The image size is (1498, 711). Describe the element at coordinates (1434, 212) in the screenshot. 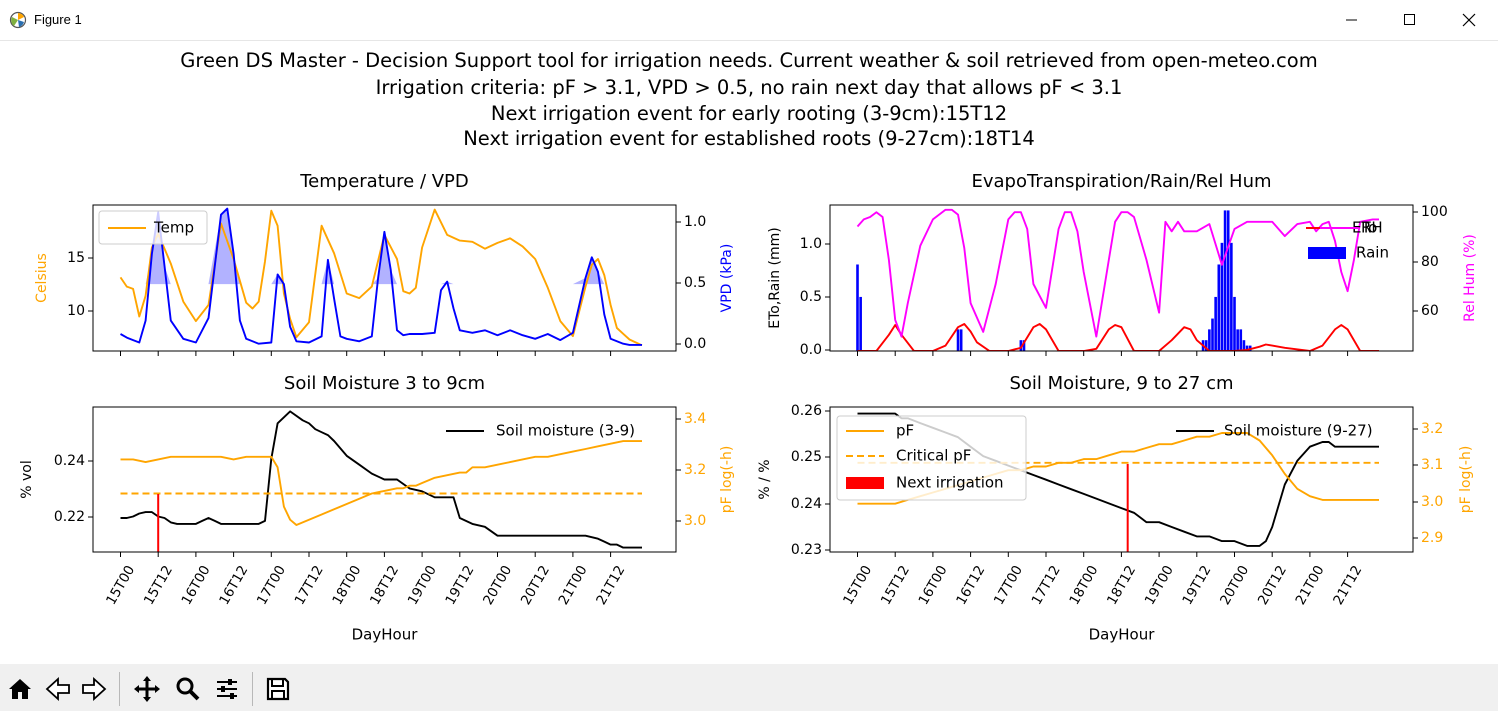

I see `y-tick-label-right: 100` at that location.